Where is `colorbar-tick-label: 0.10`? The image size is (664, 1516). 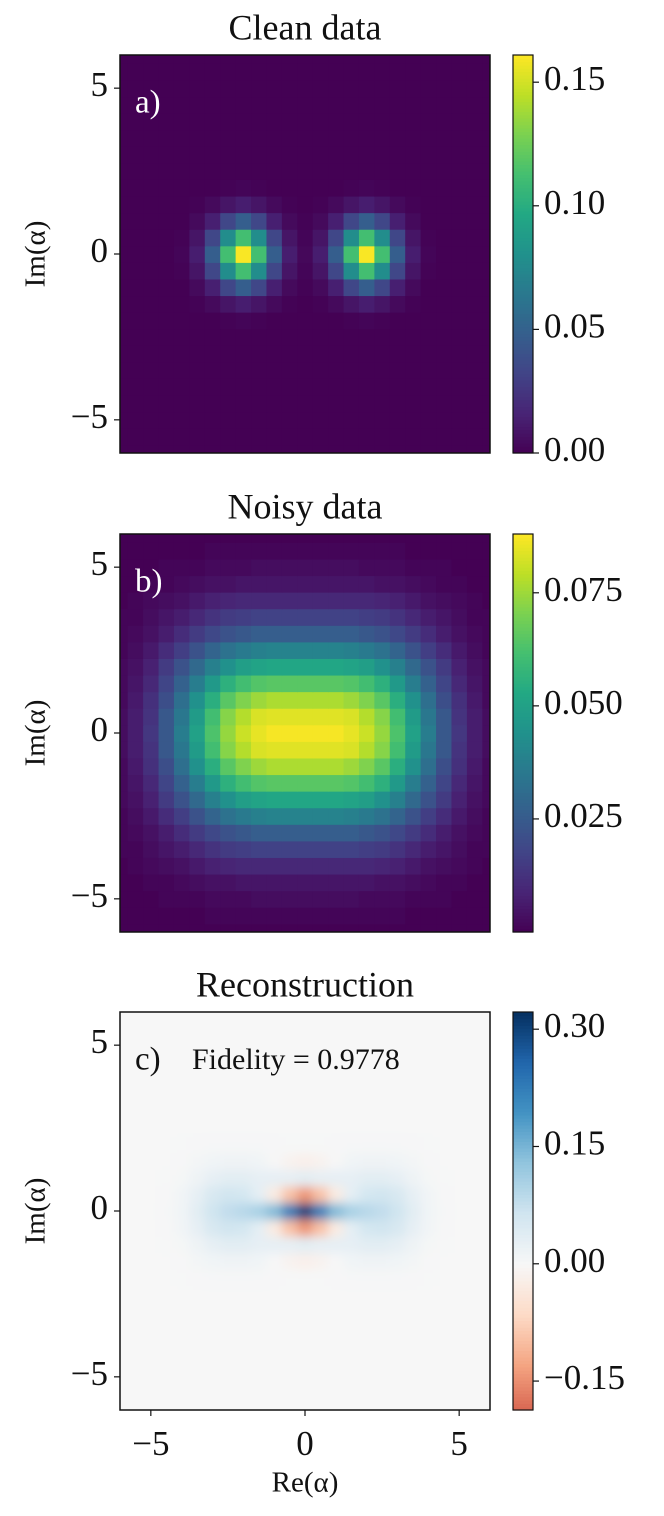 colorbar-tick-label: 0.10 is located at coordinates (574, 202).